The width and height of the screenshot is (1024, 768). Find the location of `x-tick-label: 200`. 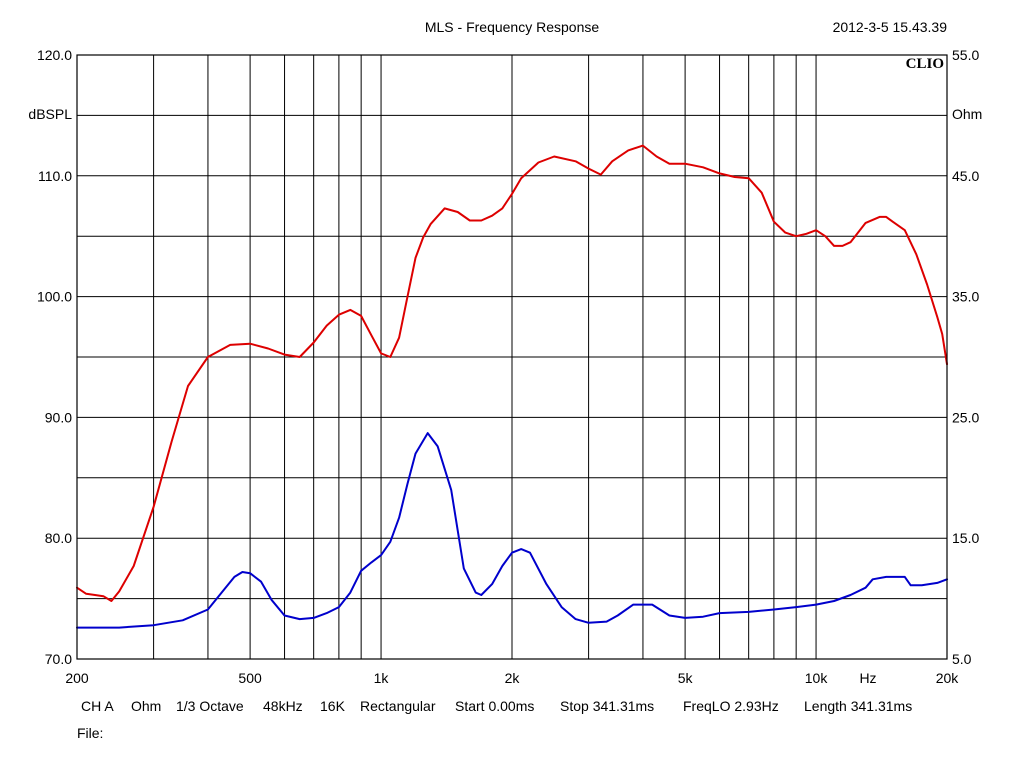

x-tick-label: 200 is located at coordinates (77, 678).